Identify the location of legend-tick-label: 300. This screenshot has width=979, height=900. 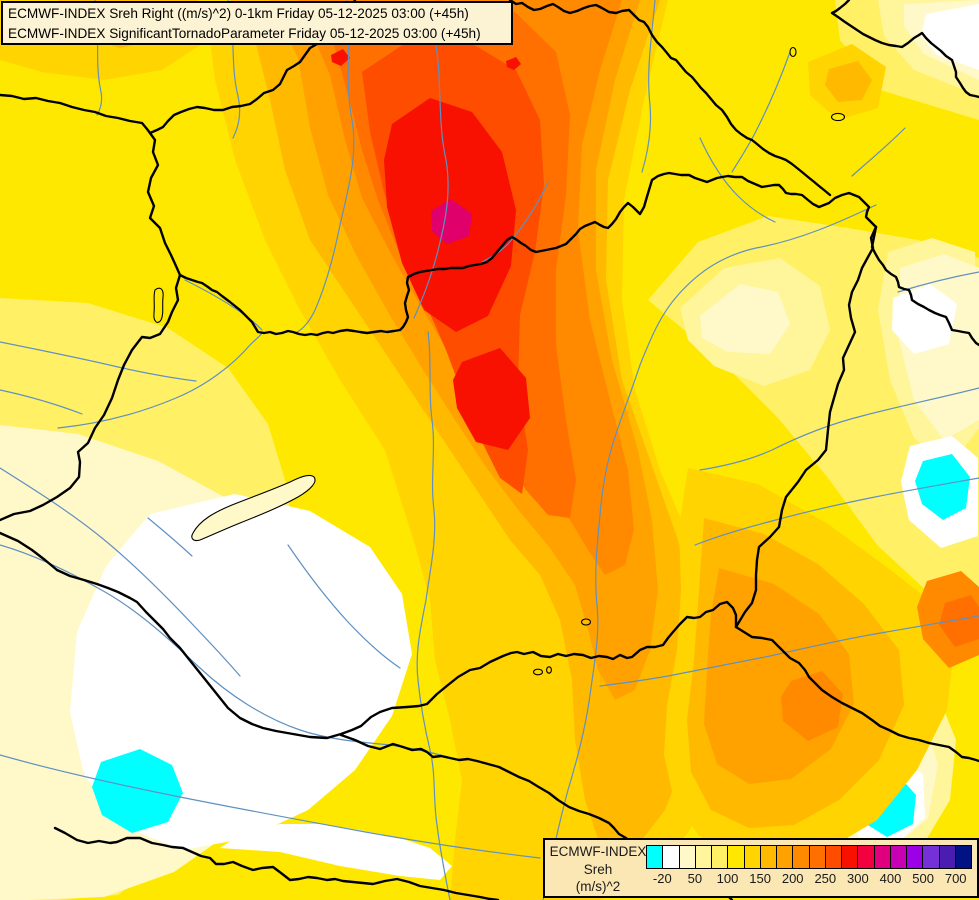
(858, 878).